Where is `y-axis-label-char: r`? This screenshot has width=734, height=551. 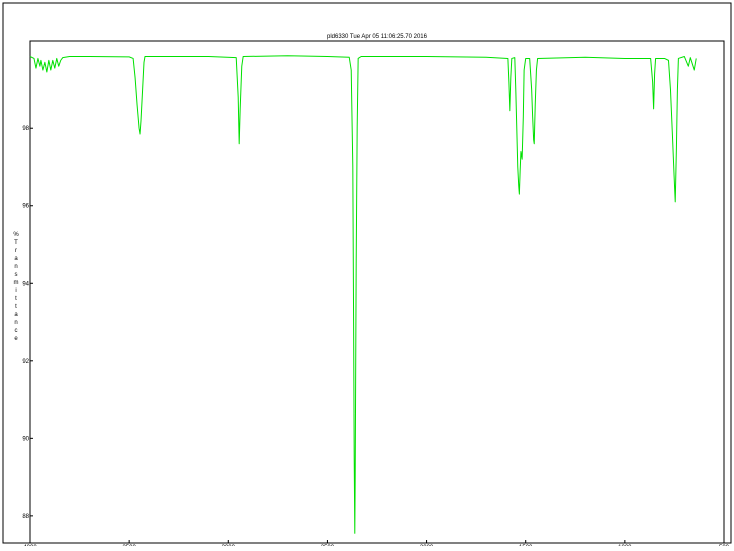
y-axis-label-char: r is located at coordinates (16, 251).